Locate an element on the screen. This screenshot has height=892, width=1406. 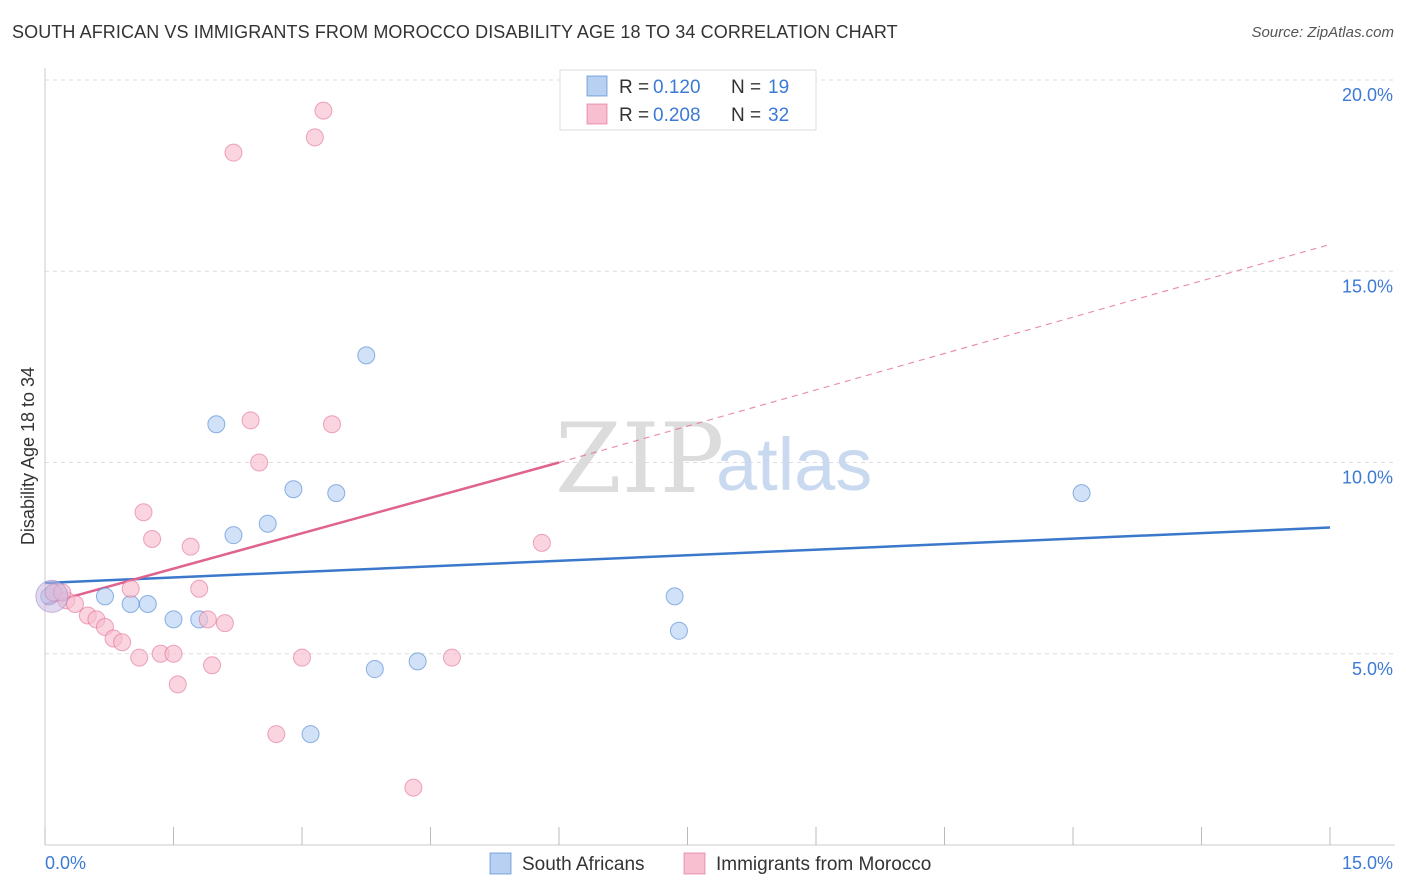
watermark-atlas: atlas is located at coordinates (794, 464).